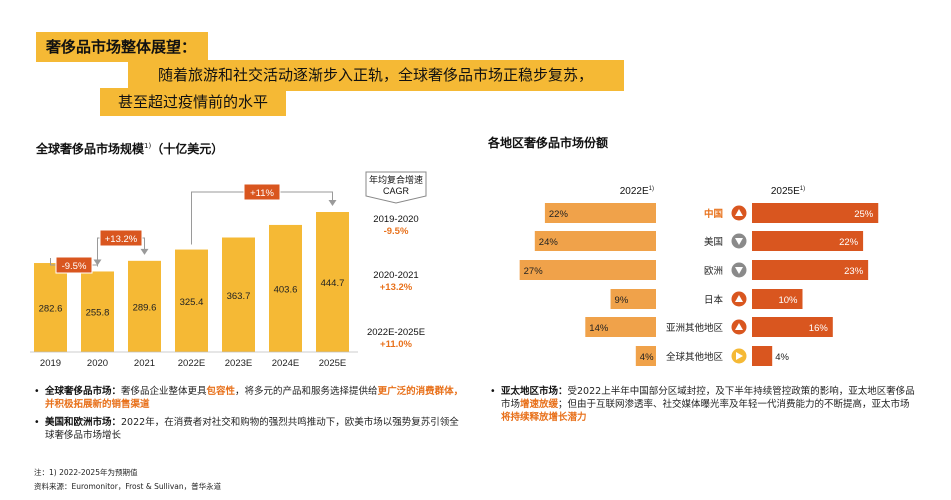 Image resolution: width=951 pixels, height=500 pixels. I want to click on share-value-2025: 4%, so click(782, 357).